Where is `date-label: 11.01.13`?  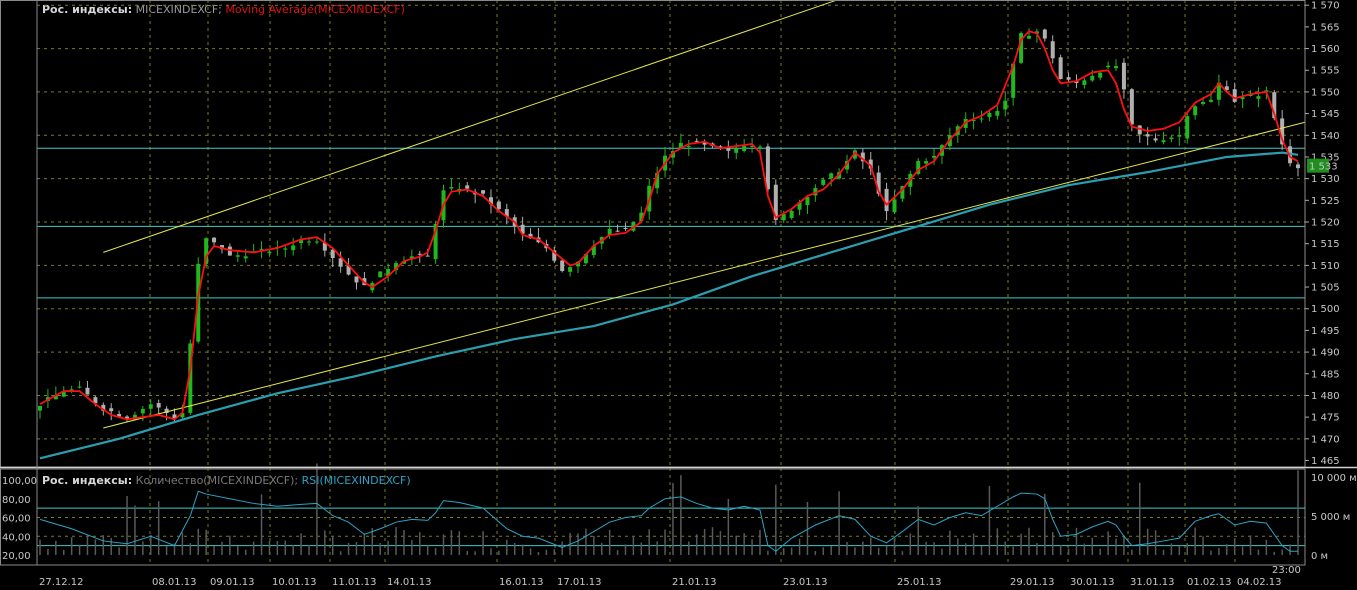
date-label: 11.01.13 is located at coordinates (354, 582).